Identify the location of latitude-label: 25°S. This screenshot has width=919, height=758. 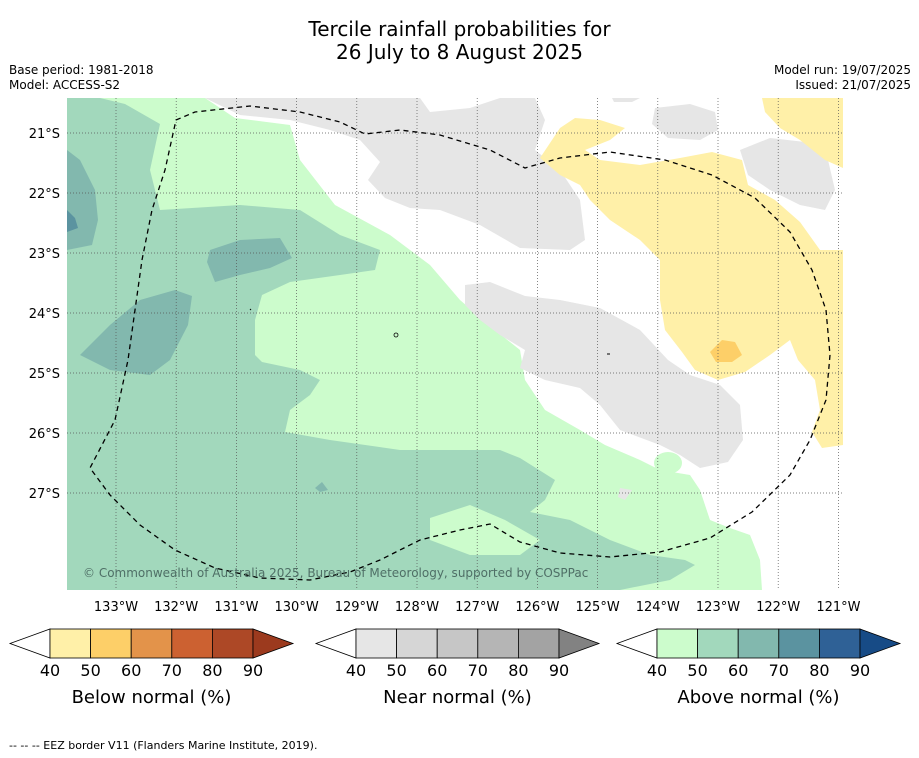
(44, 374).